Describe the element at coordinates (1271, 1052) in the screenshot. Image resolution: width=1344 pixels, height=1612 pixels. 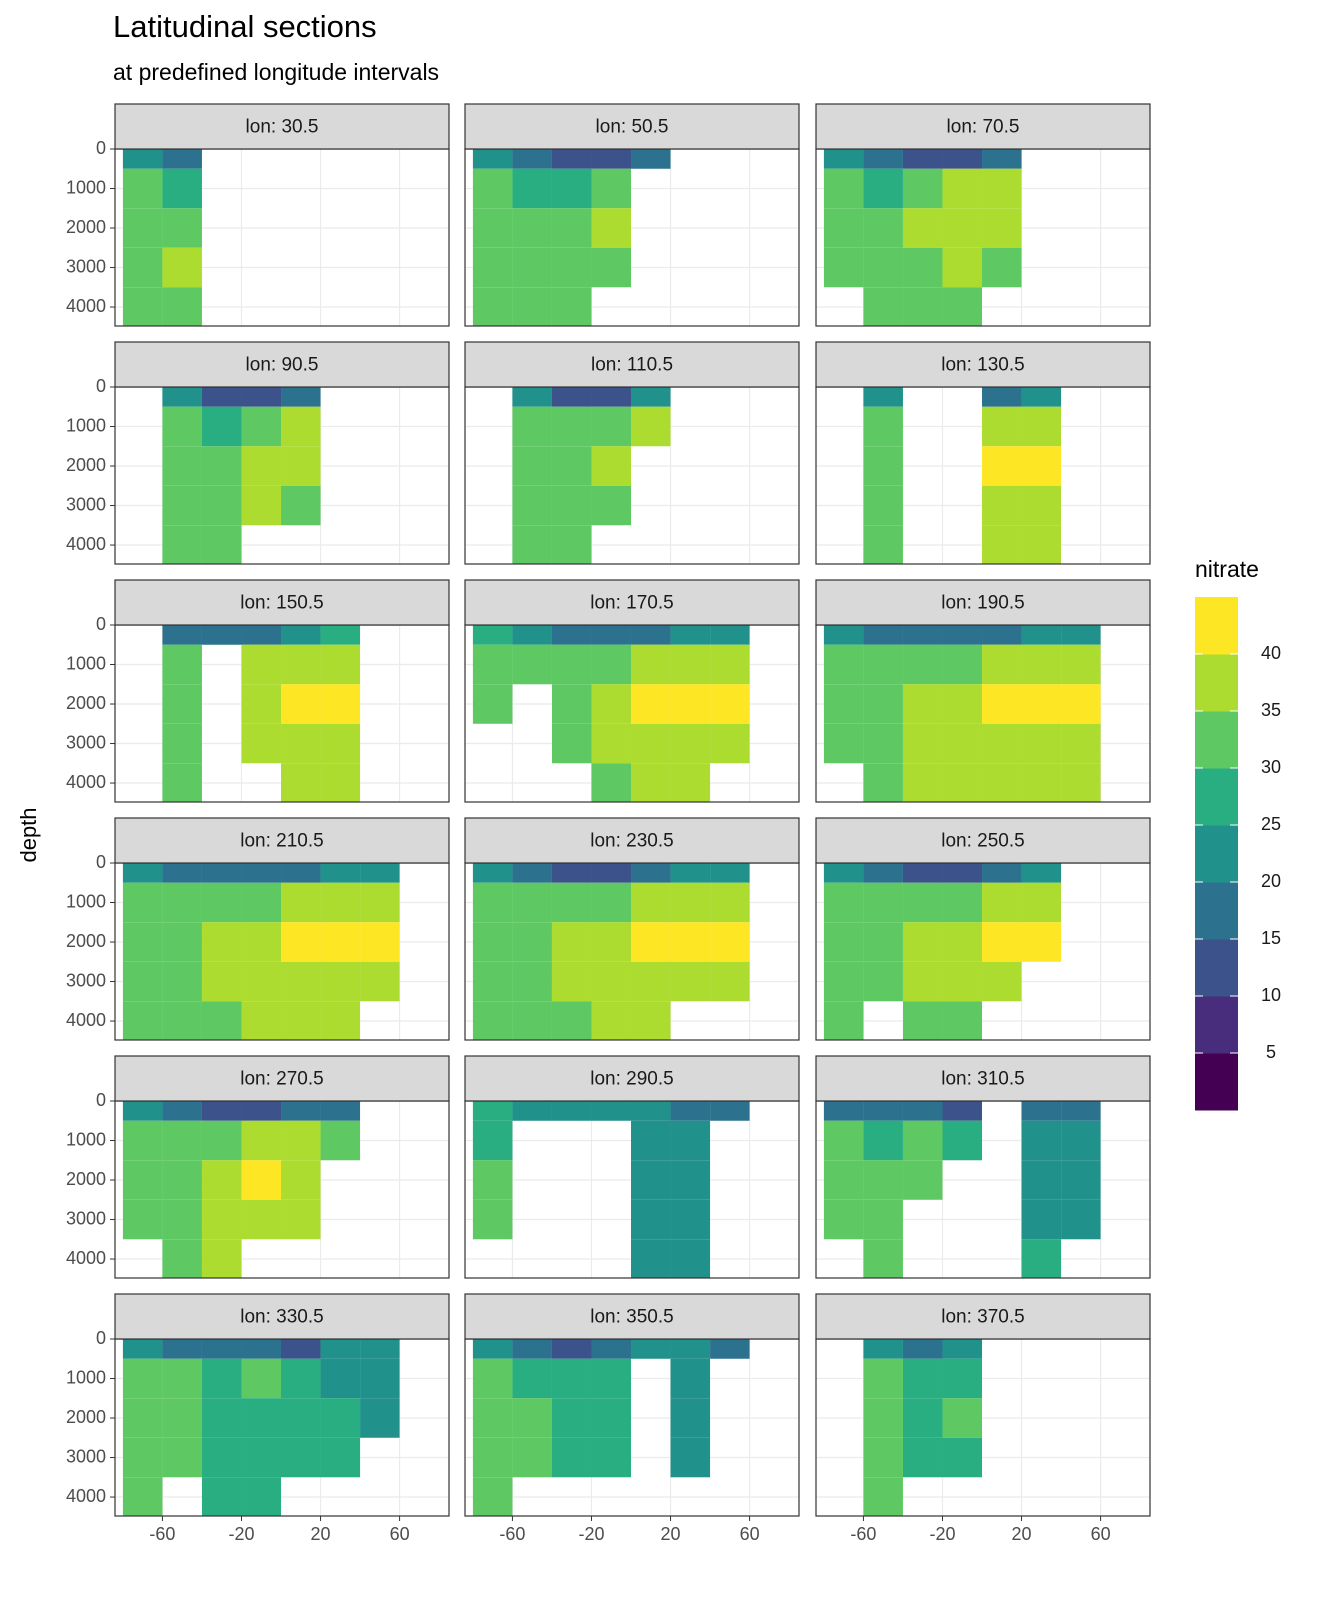
I see `colorbar-label: 5` at that location.